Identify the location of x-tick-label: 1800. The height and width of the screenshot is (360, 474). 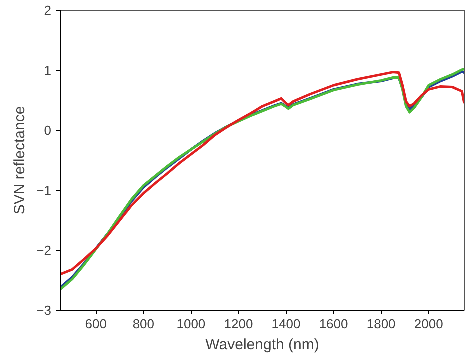
(381, 324).